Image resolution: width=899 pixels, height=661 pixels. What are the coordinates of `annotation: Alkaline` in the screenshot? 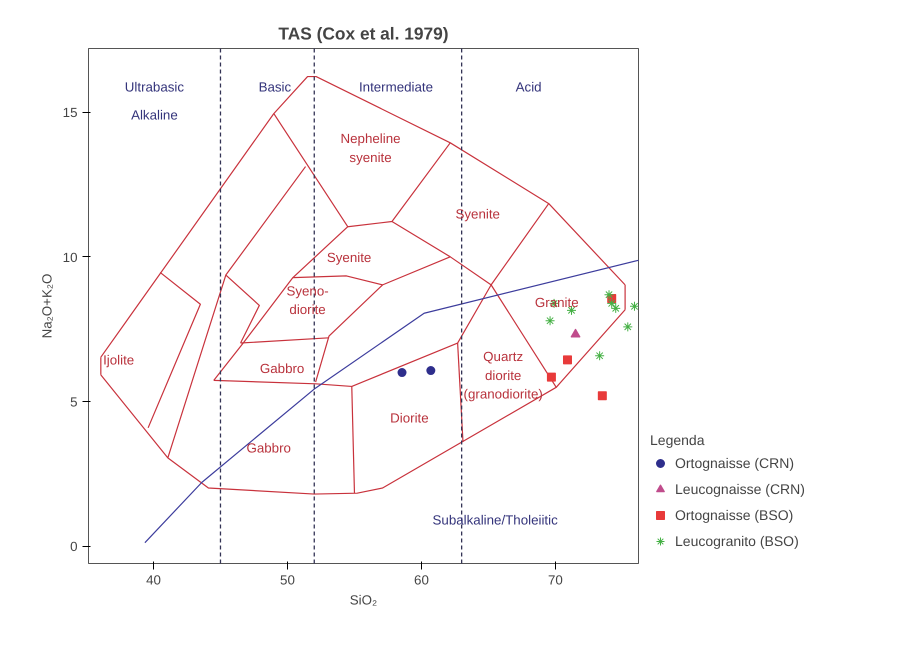 It's located at (154, 115).